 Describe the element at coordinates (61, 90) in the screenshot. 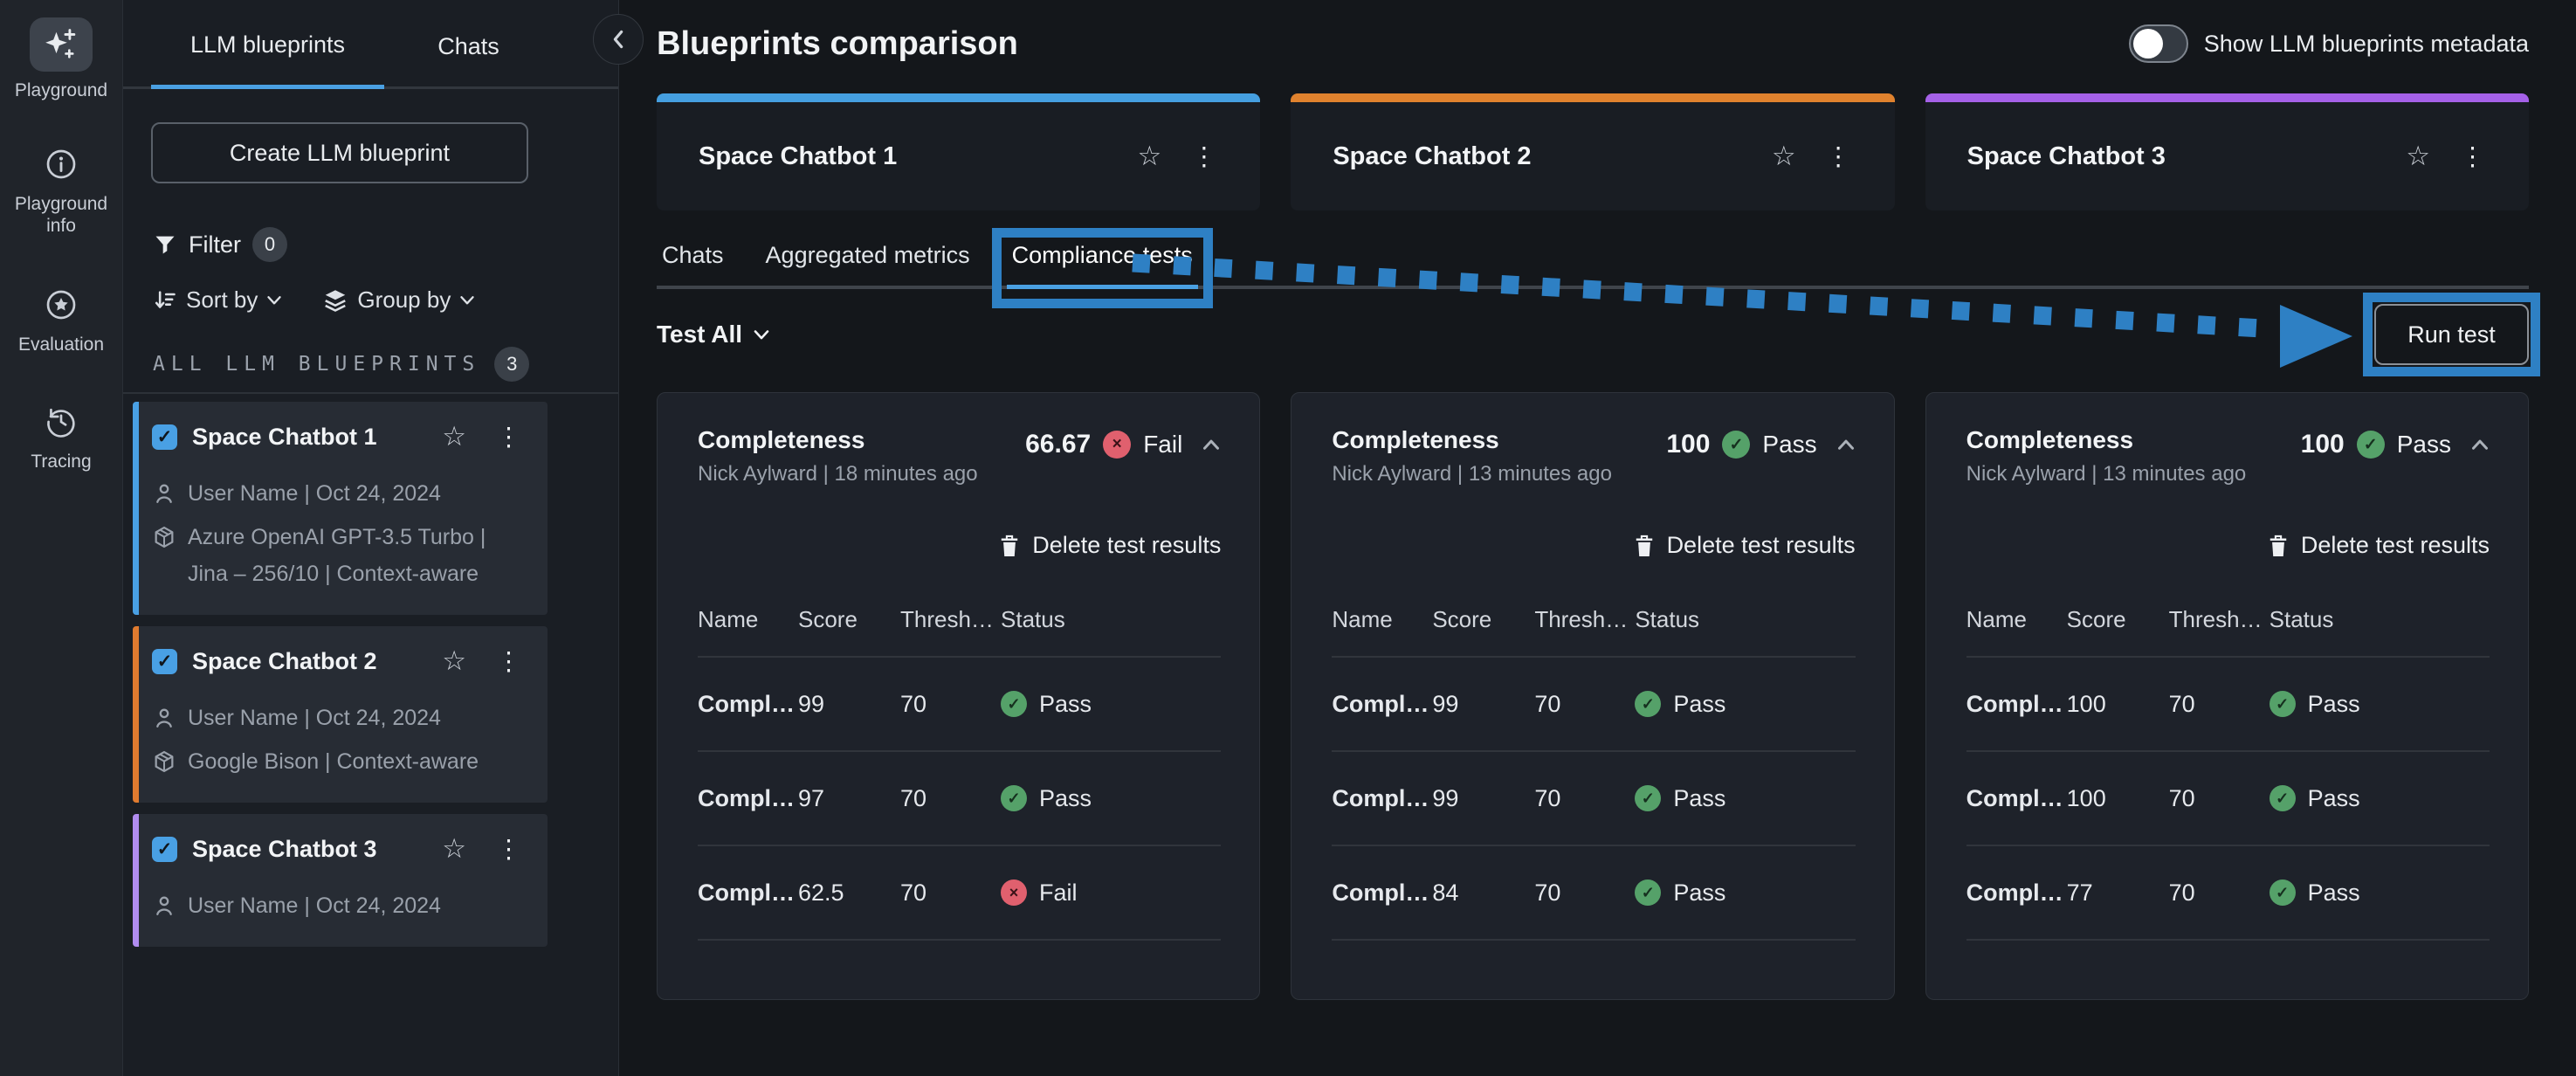

I see `rail-label: Playground` at that location.